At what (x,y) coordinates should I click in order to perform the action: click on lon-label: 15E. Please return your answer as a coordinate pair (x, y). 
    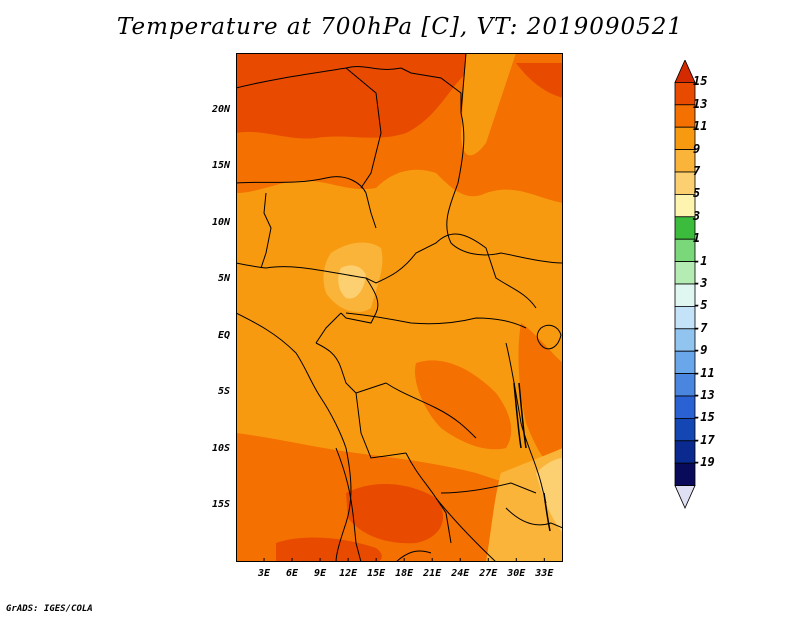
    Looking at the image, I should click on (376, 573).